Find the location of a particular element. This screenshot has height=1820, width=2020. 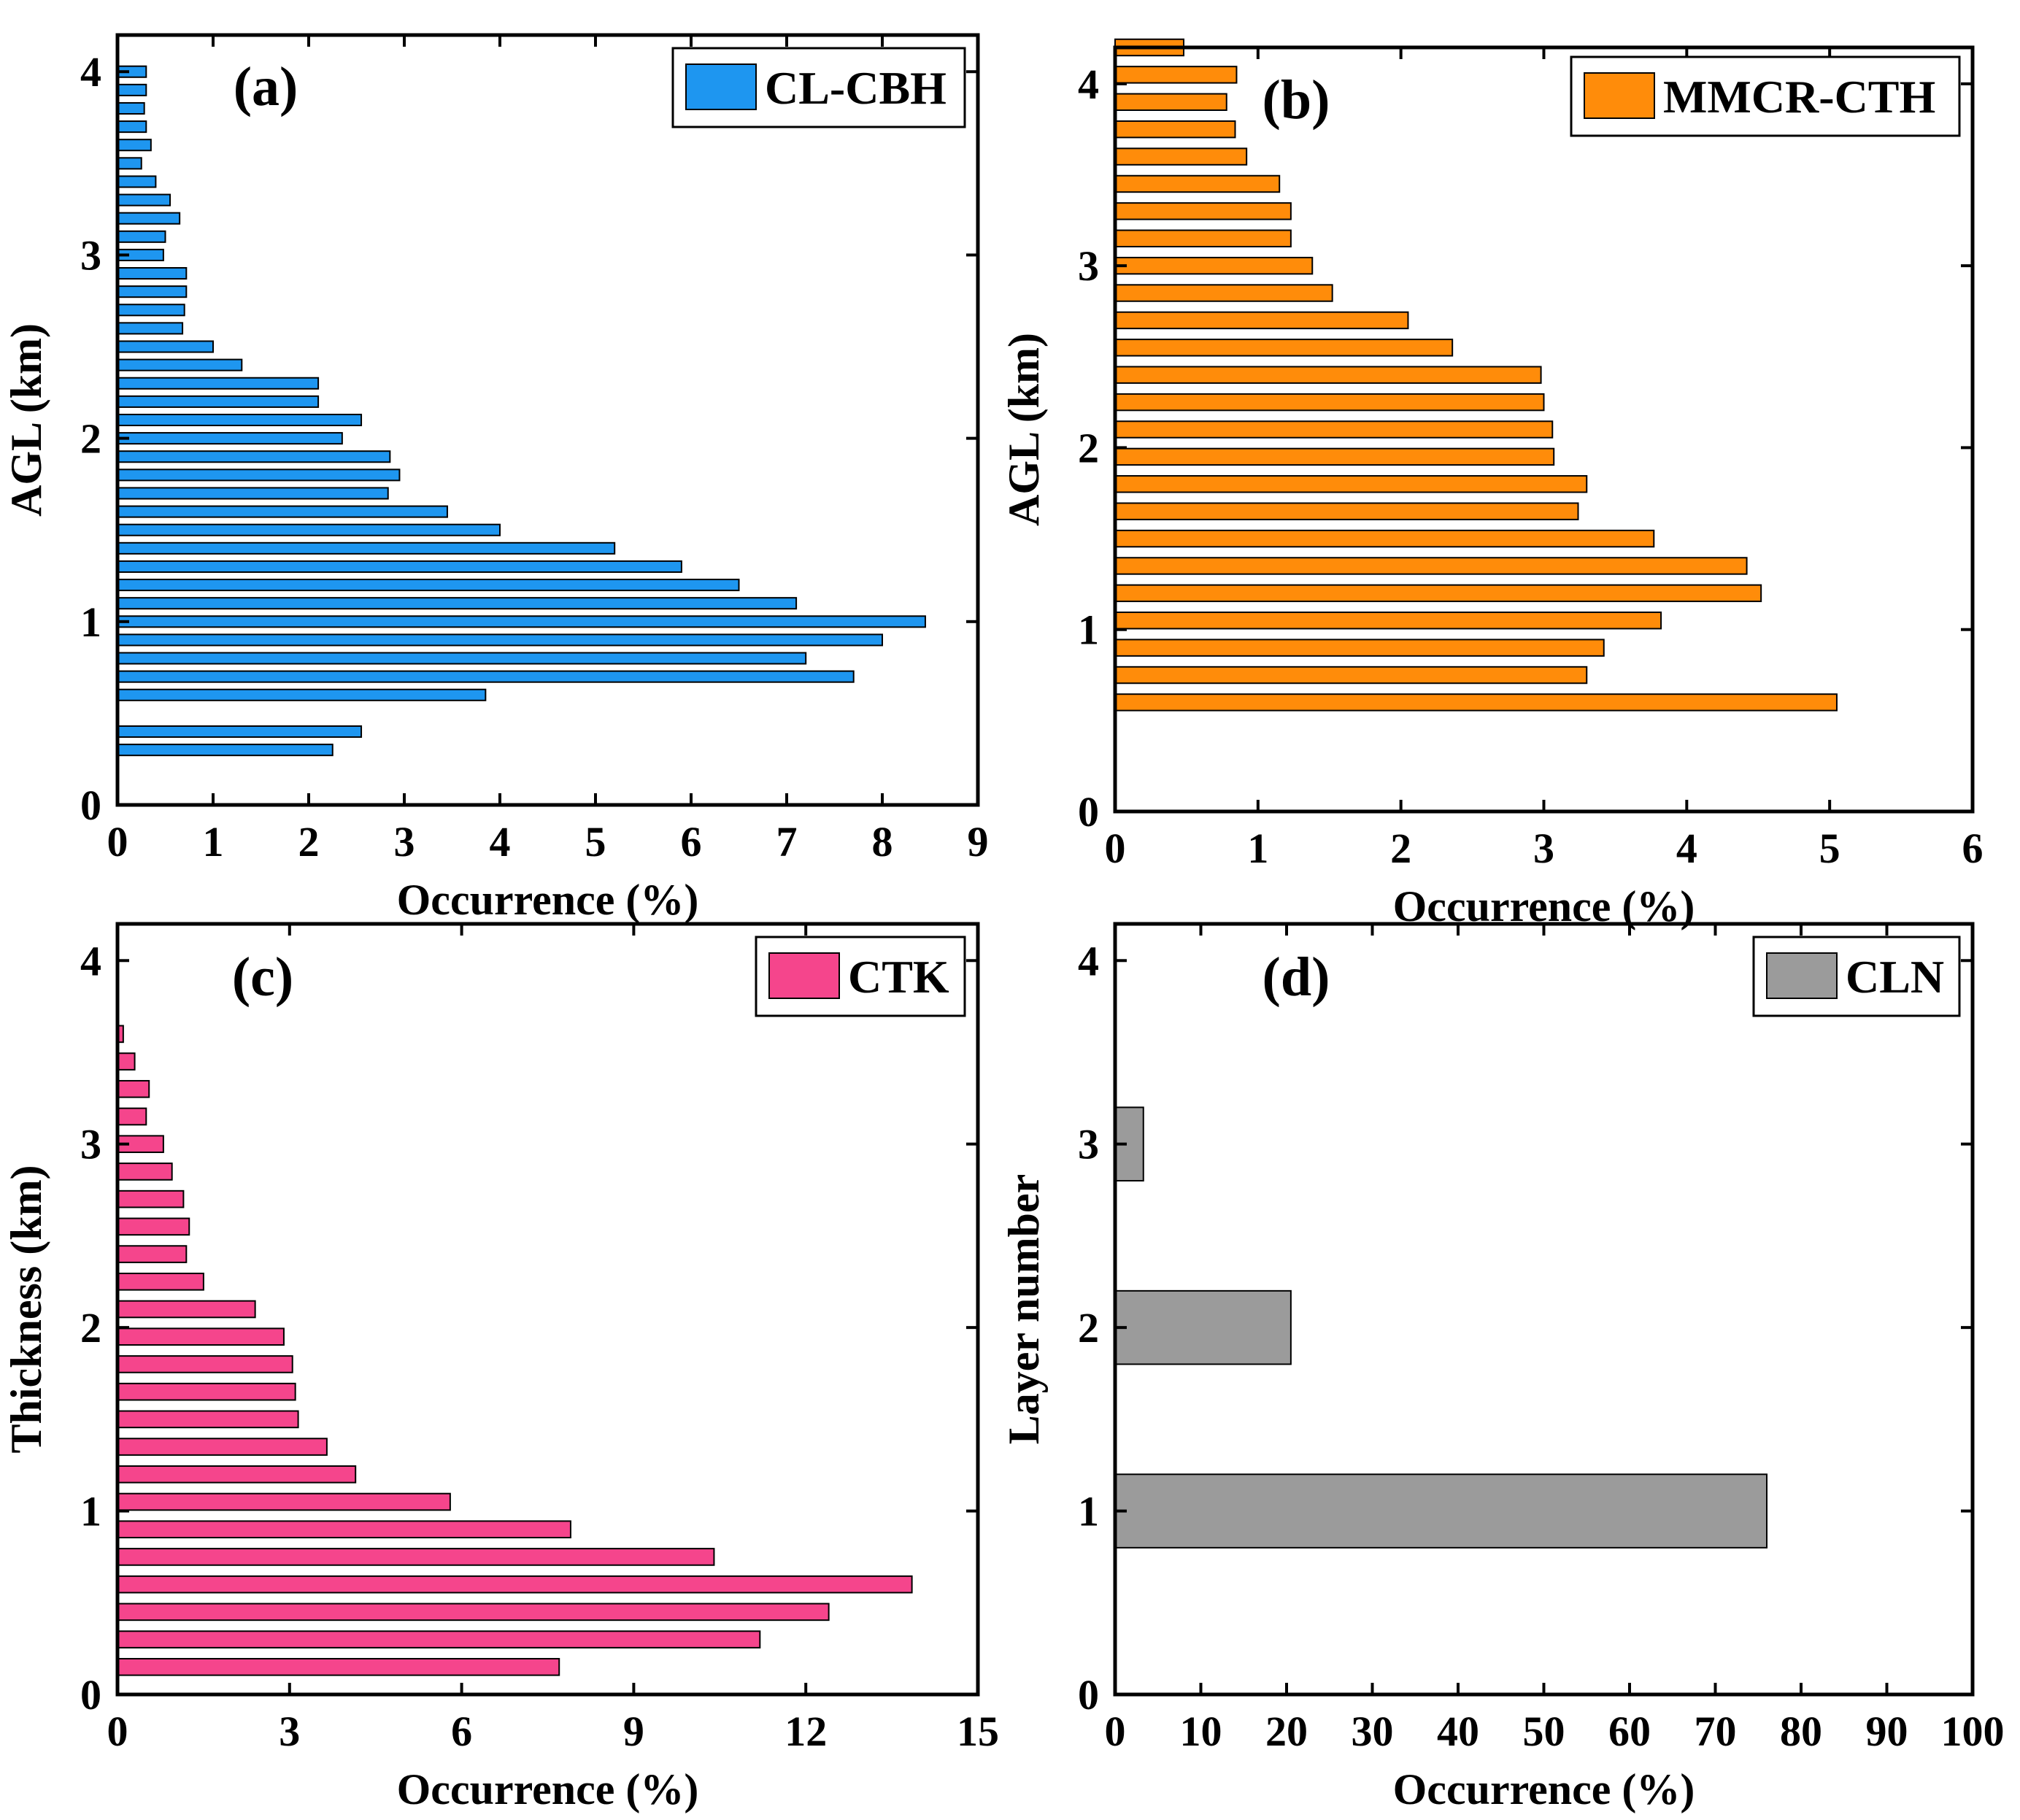

y-axis-title: Thickness (km) is located at coordinates (26, 1309).